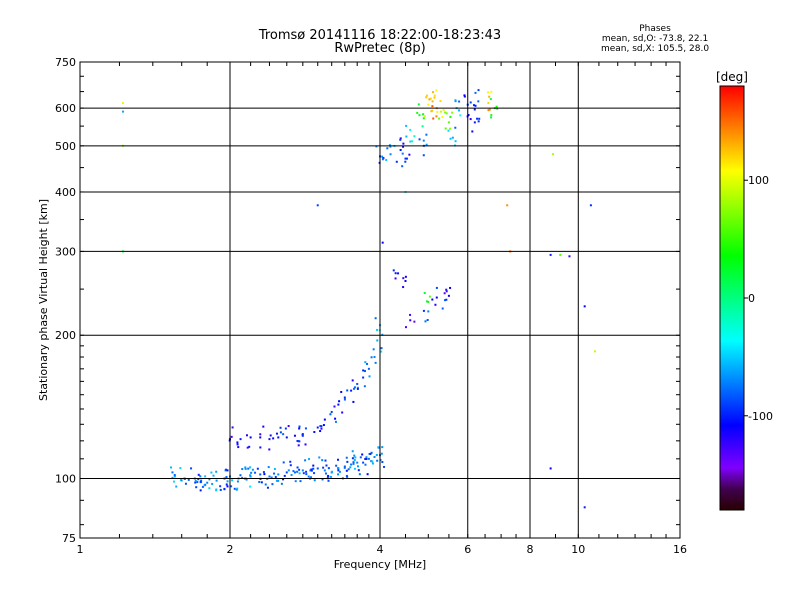  What do you see at coordinates (655, 49) in the screenshot?
I see `stats-x-mode: mean, sd,X: 105.5, 28.0` at bounding box center [655, 49].